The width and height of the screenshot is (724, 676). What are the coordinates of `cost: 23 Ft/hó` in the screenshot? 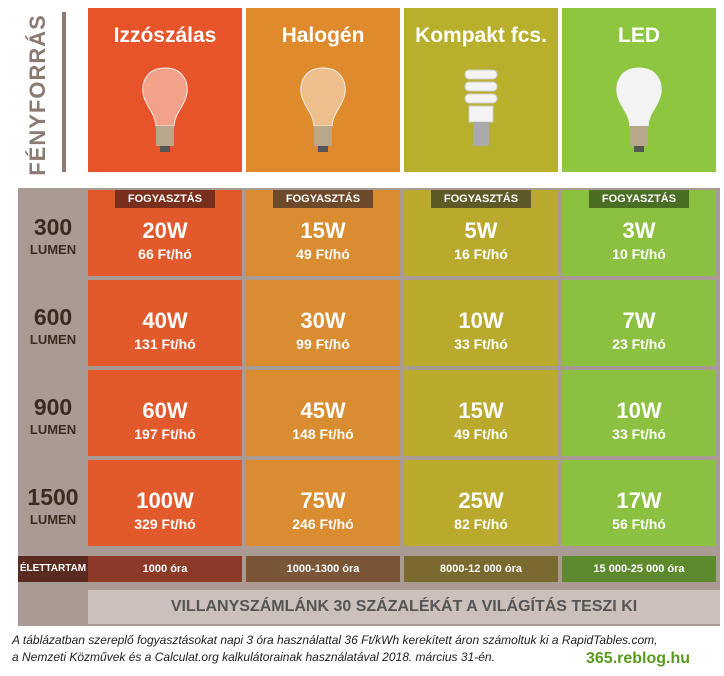 It's located at (639, 344).